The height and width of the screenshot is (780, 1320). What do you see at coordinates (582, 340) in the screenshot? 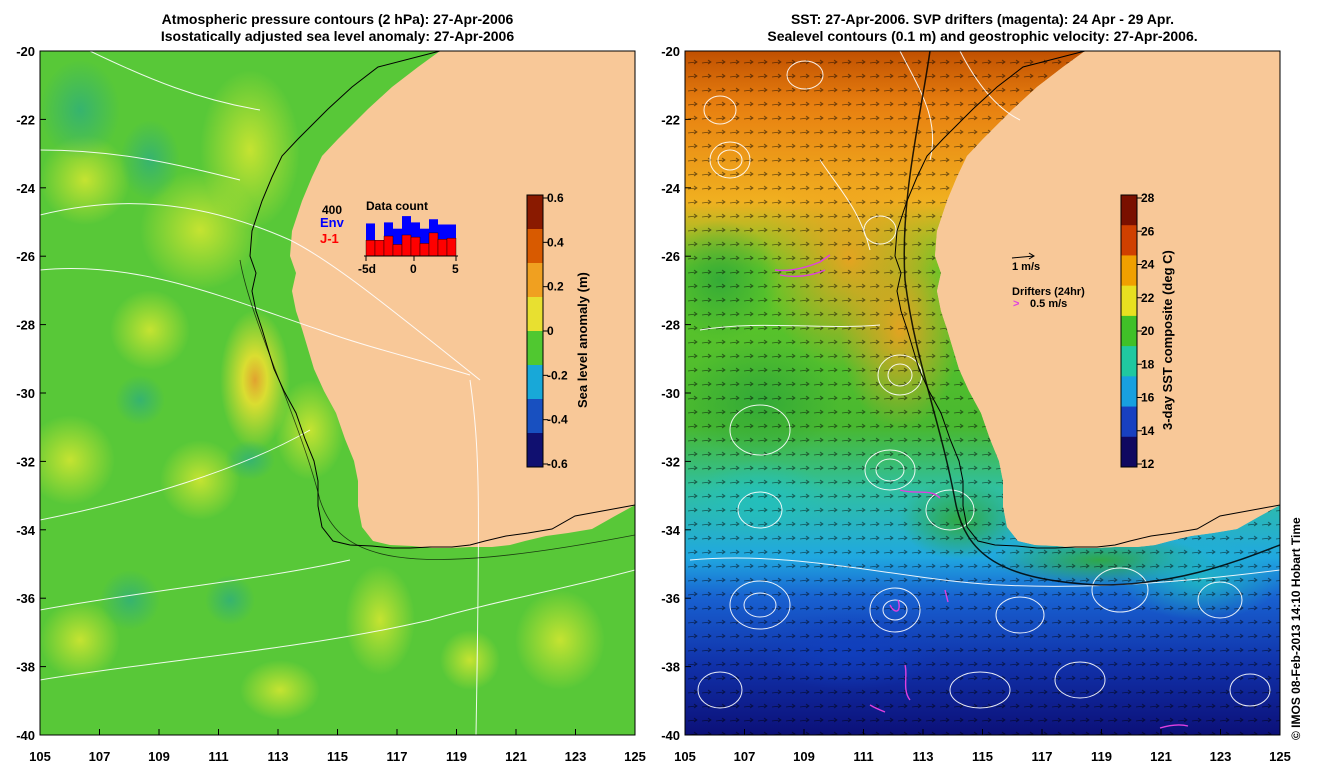
I see `left-colorbar-label: Sea level anomaly (m)` at bounding box center [582, 340].